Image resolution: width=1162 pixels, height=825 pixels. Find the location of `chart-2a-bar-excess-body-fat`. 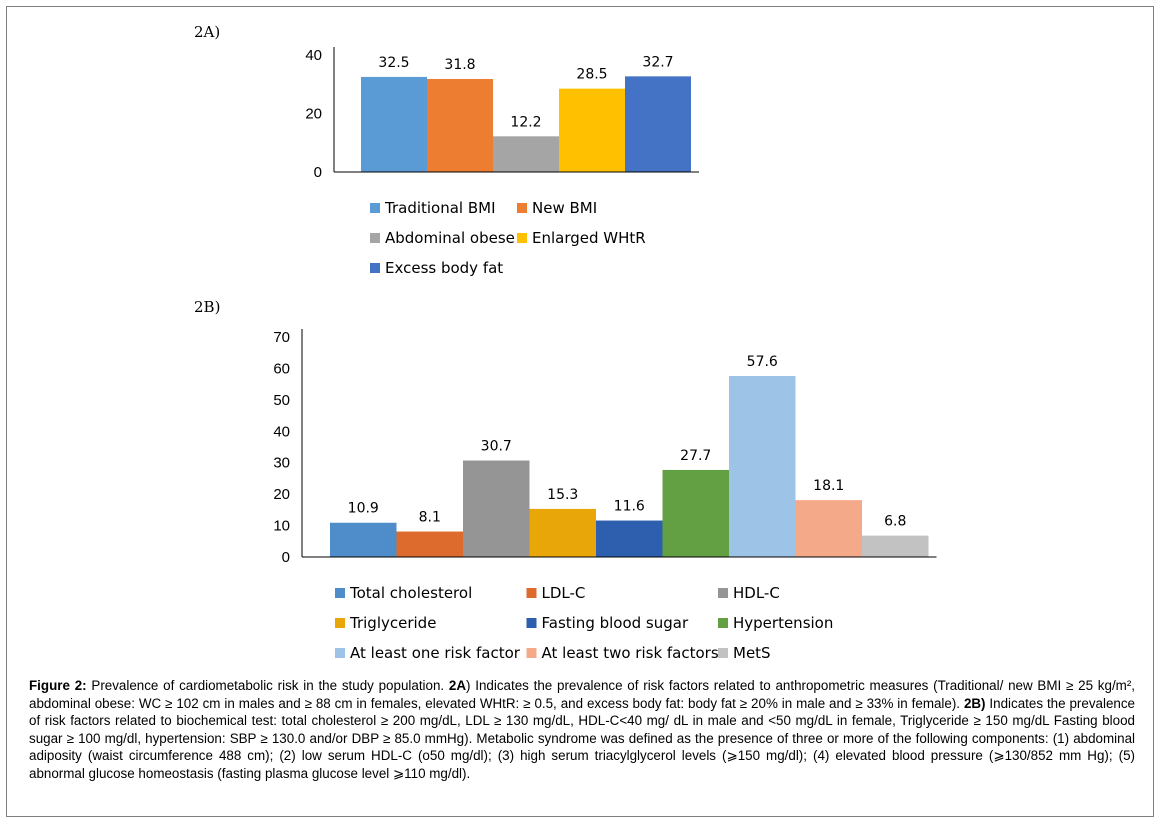

chart-2a-bar-excess-body-fat is located at coordinates (658, 124).